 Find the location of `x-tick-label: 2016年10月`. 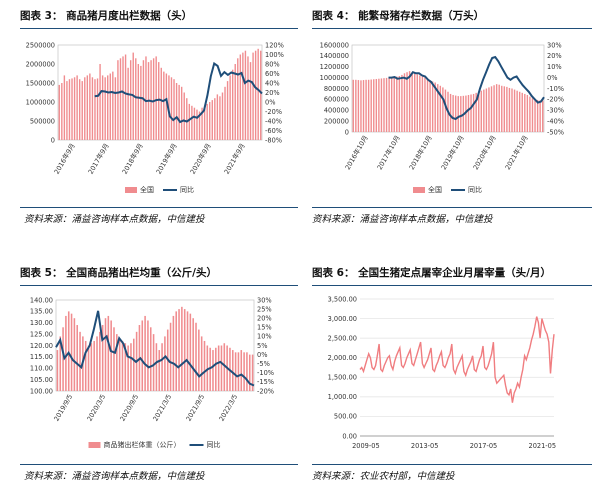

x-tick-label: 2016年10月 is located at coordinates (356, 153).